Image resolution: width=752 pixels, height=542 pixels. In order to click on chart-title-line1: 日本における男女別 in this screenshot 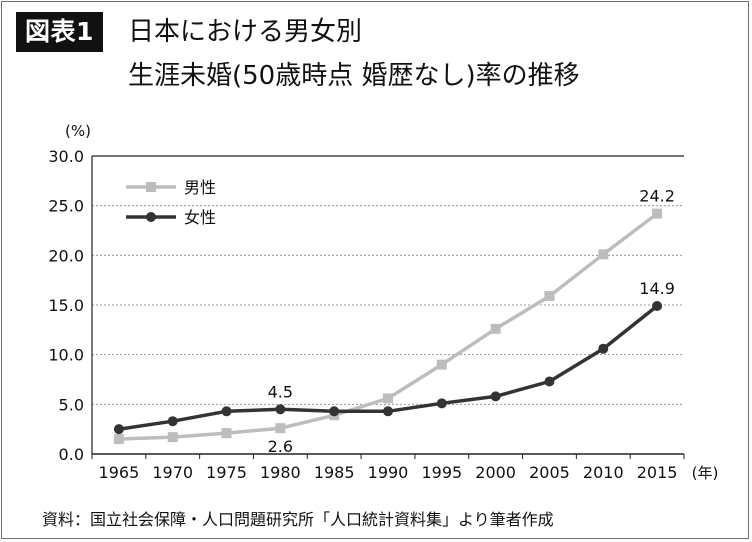, I will do `click(245, 32)`.